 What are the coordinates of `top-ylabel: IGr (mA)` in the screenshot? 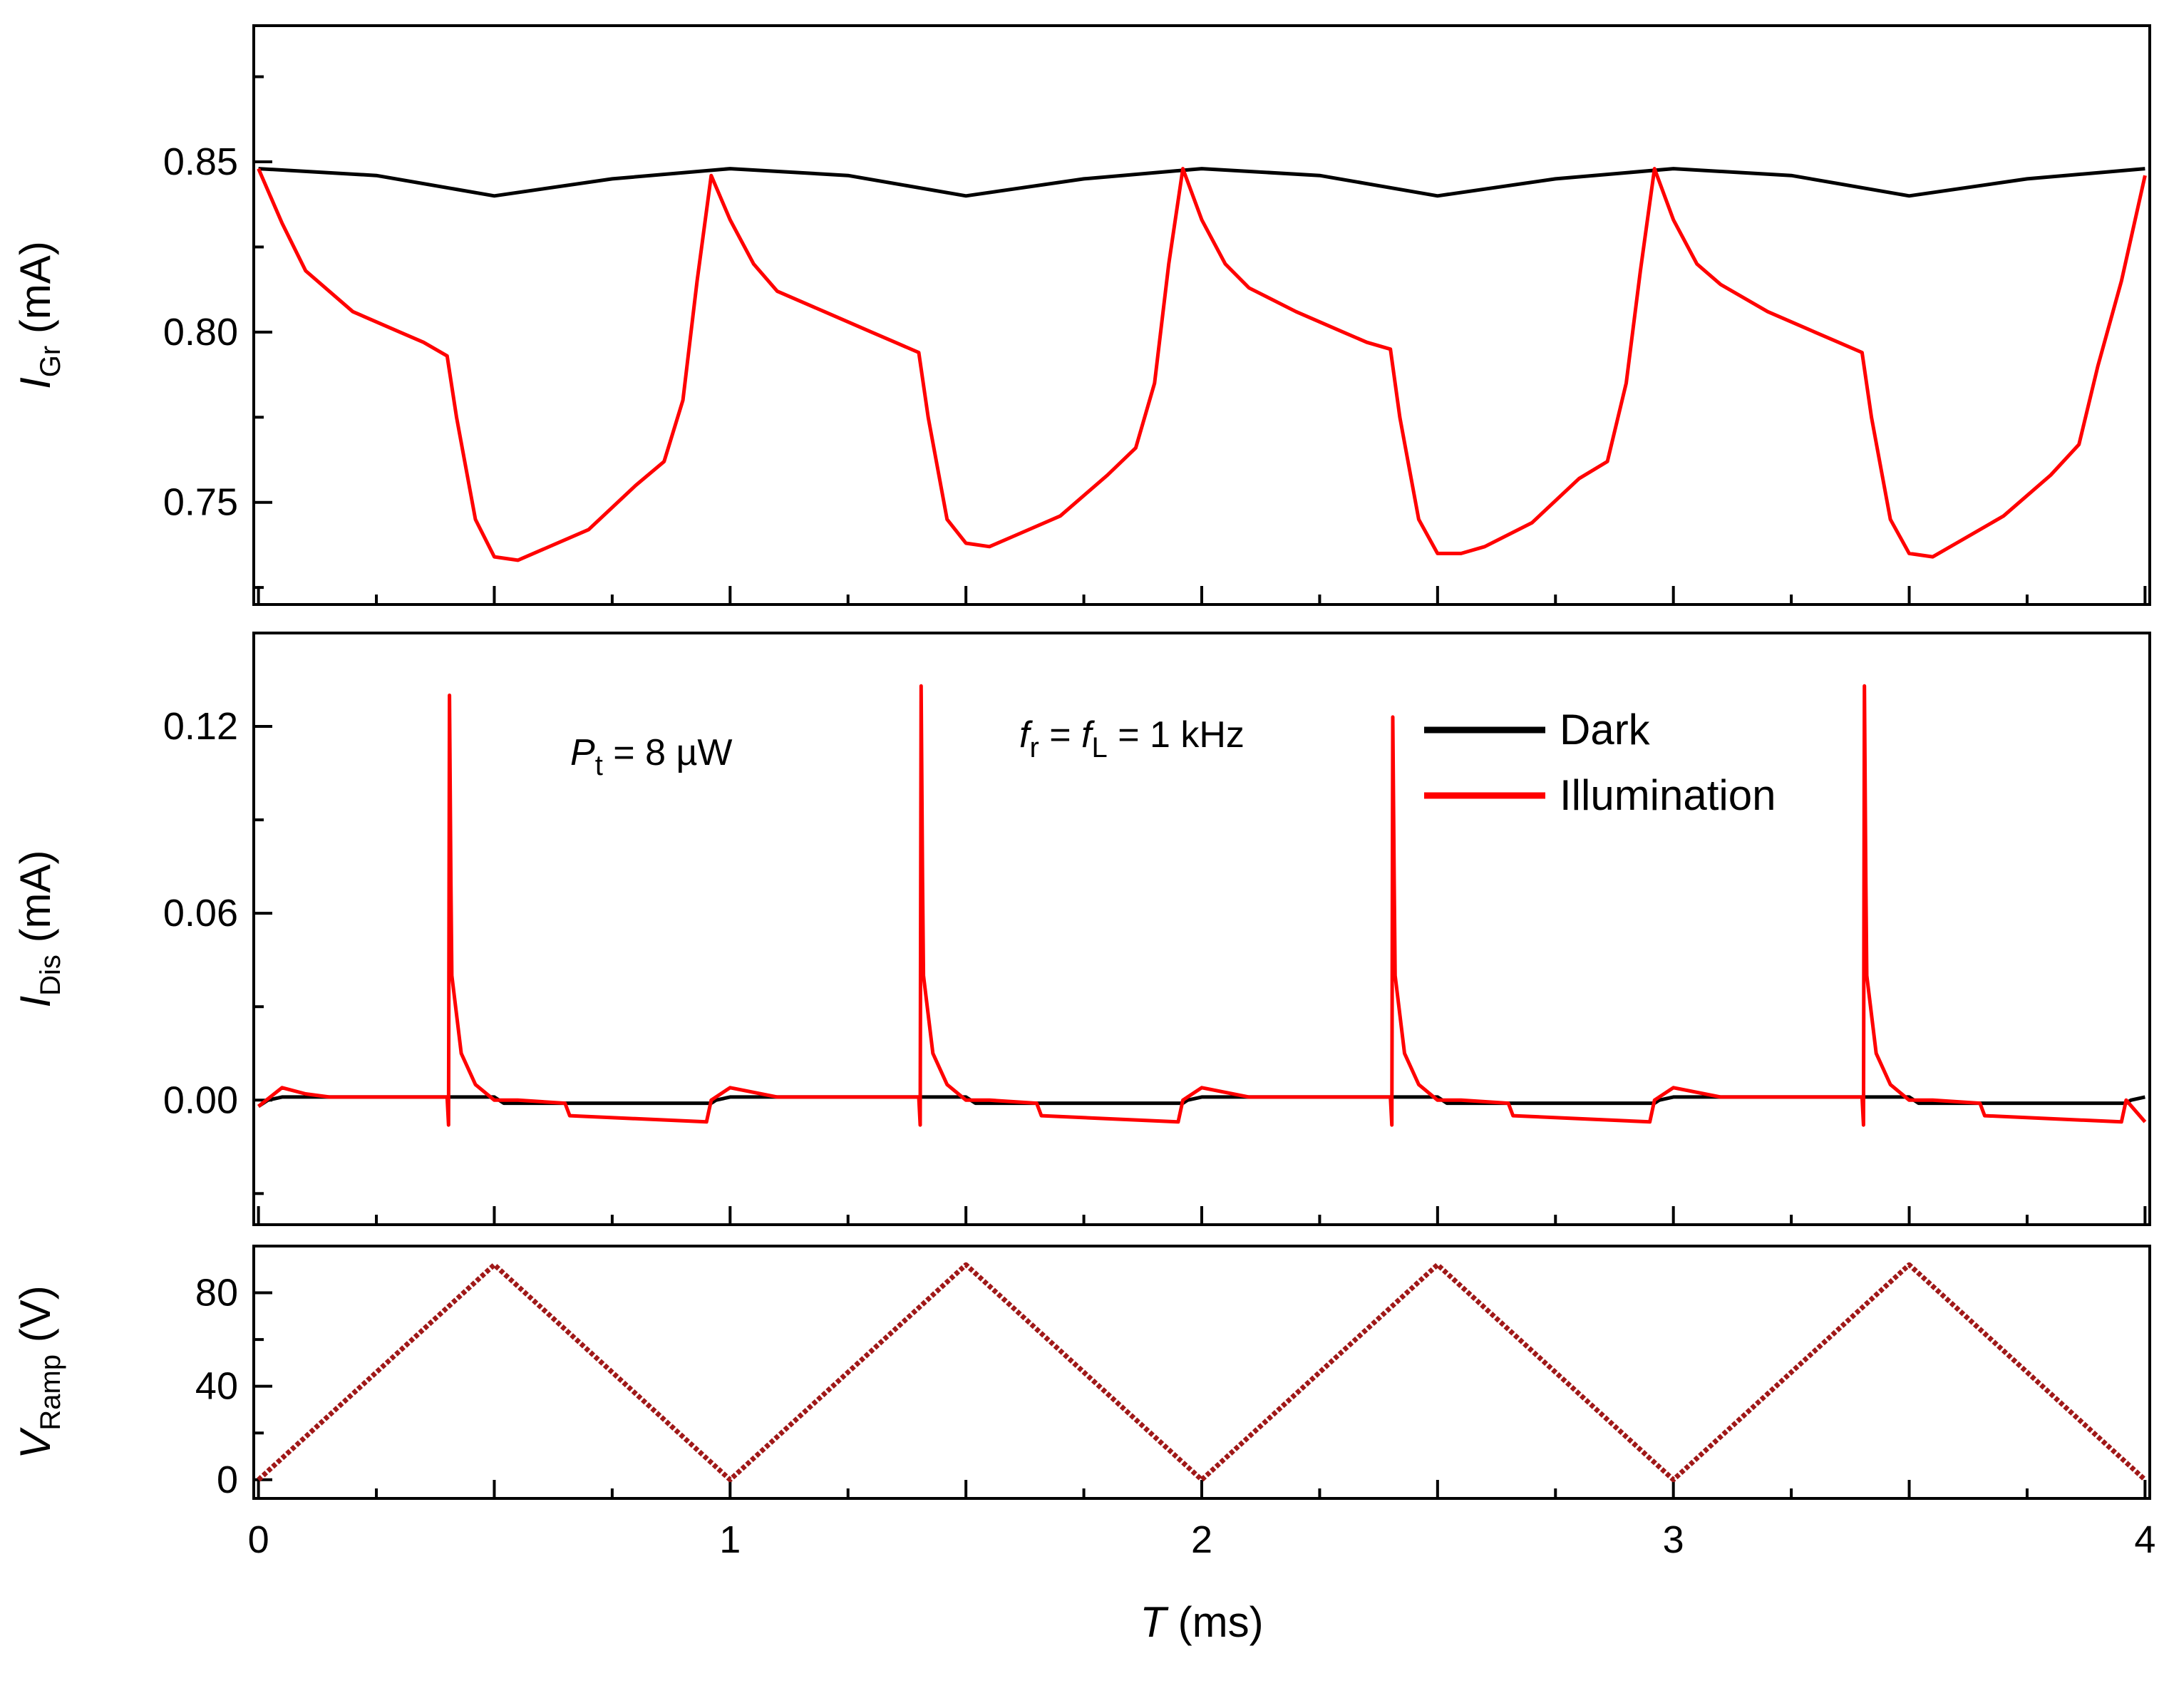 It's located at (38, 315).